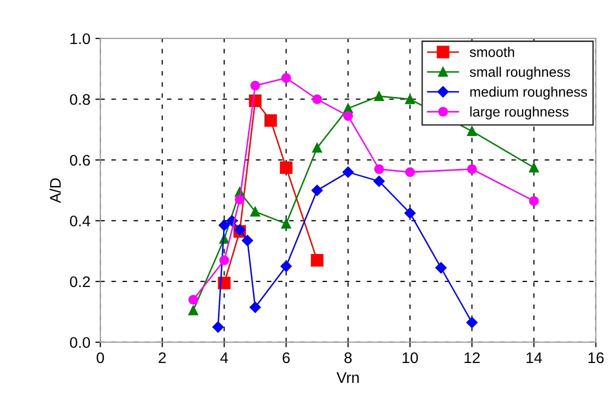  Describe the element at coordinates (596, 358) in the screenshot. I see `x-tick-label: 16` at that location.